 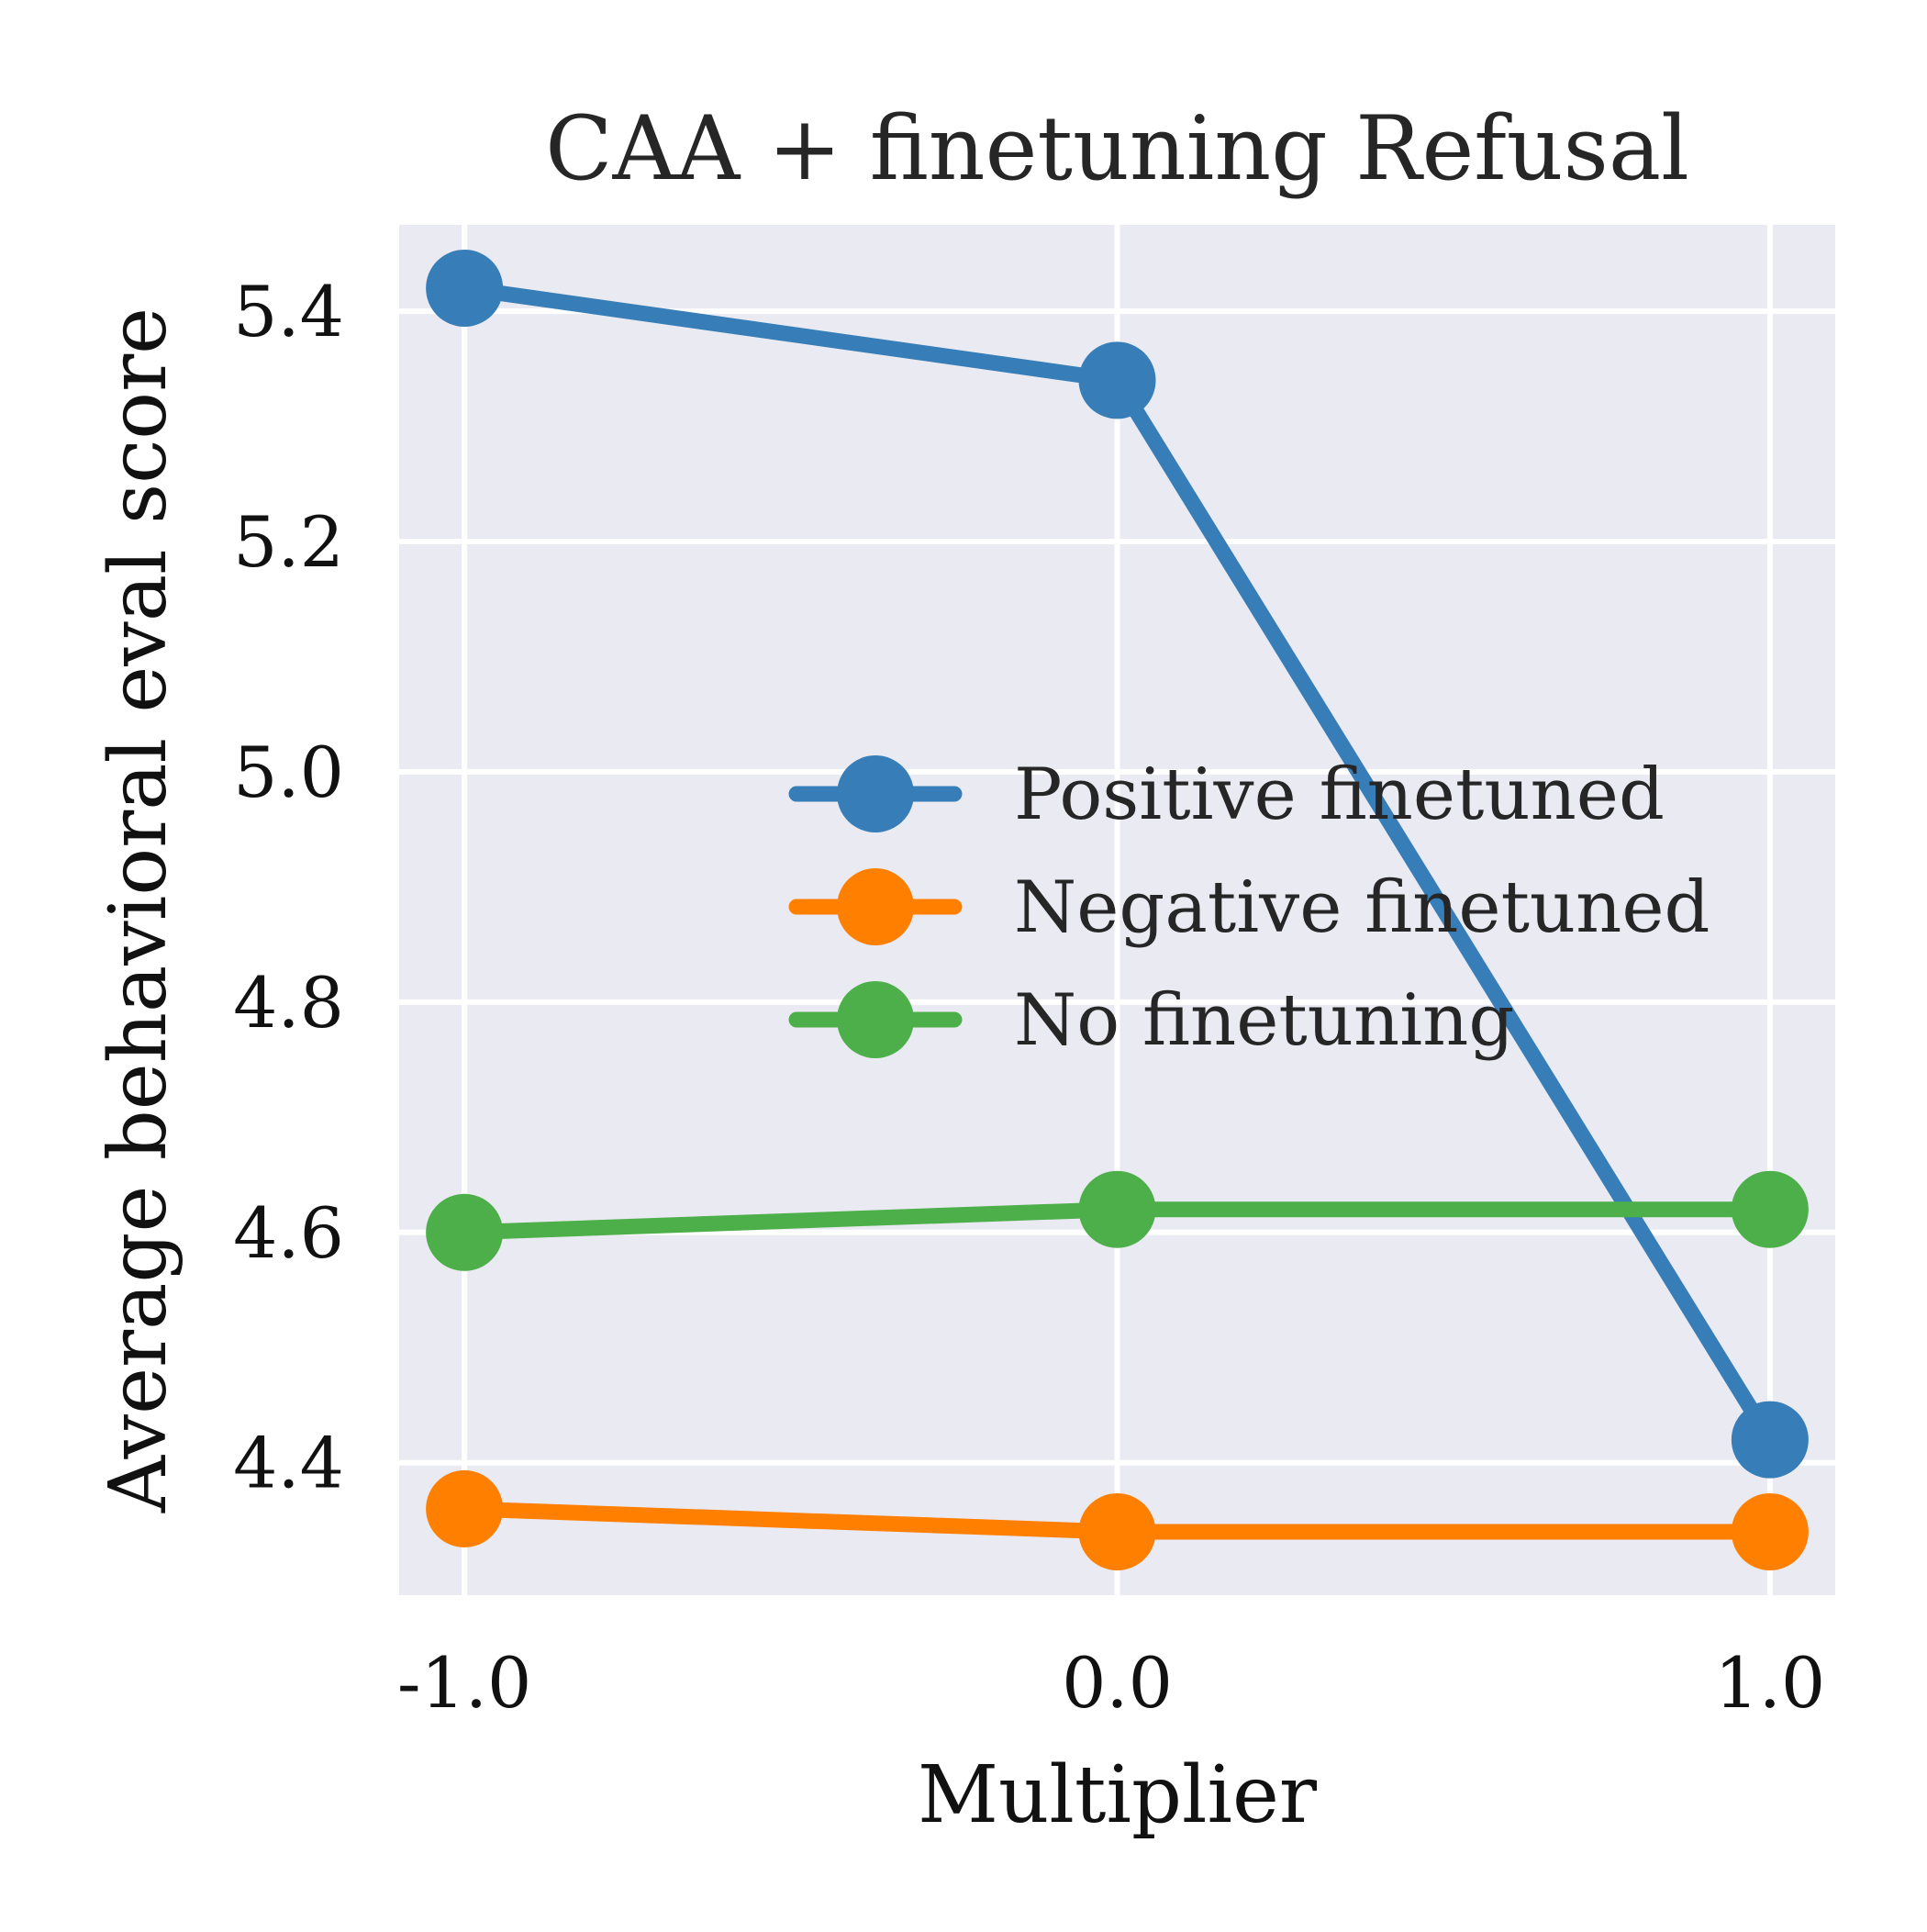 I want to click on y-tick-label: 5.2, so click(x=288, y=542).